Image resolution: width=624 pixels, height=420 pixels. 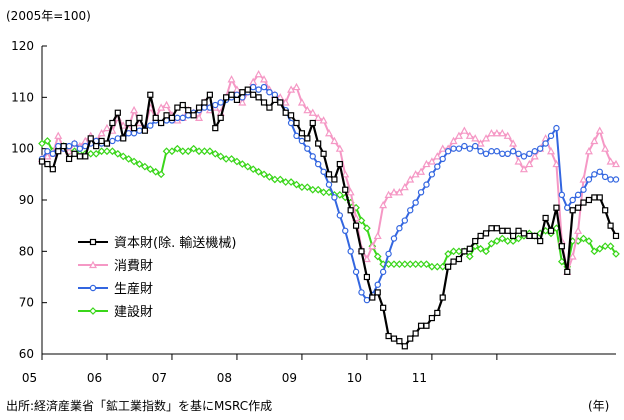 I want to click on x-tick-label: 07, so click(x=159, y=378).